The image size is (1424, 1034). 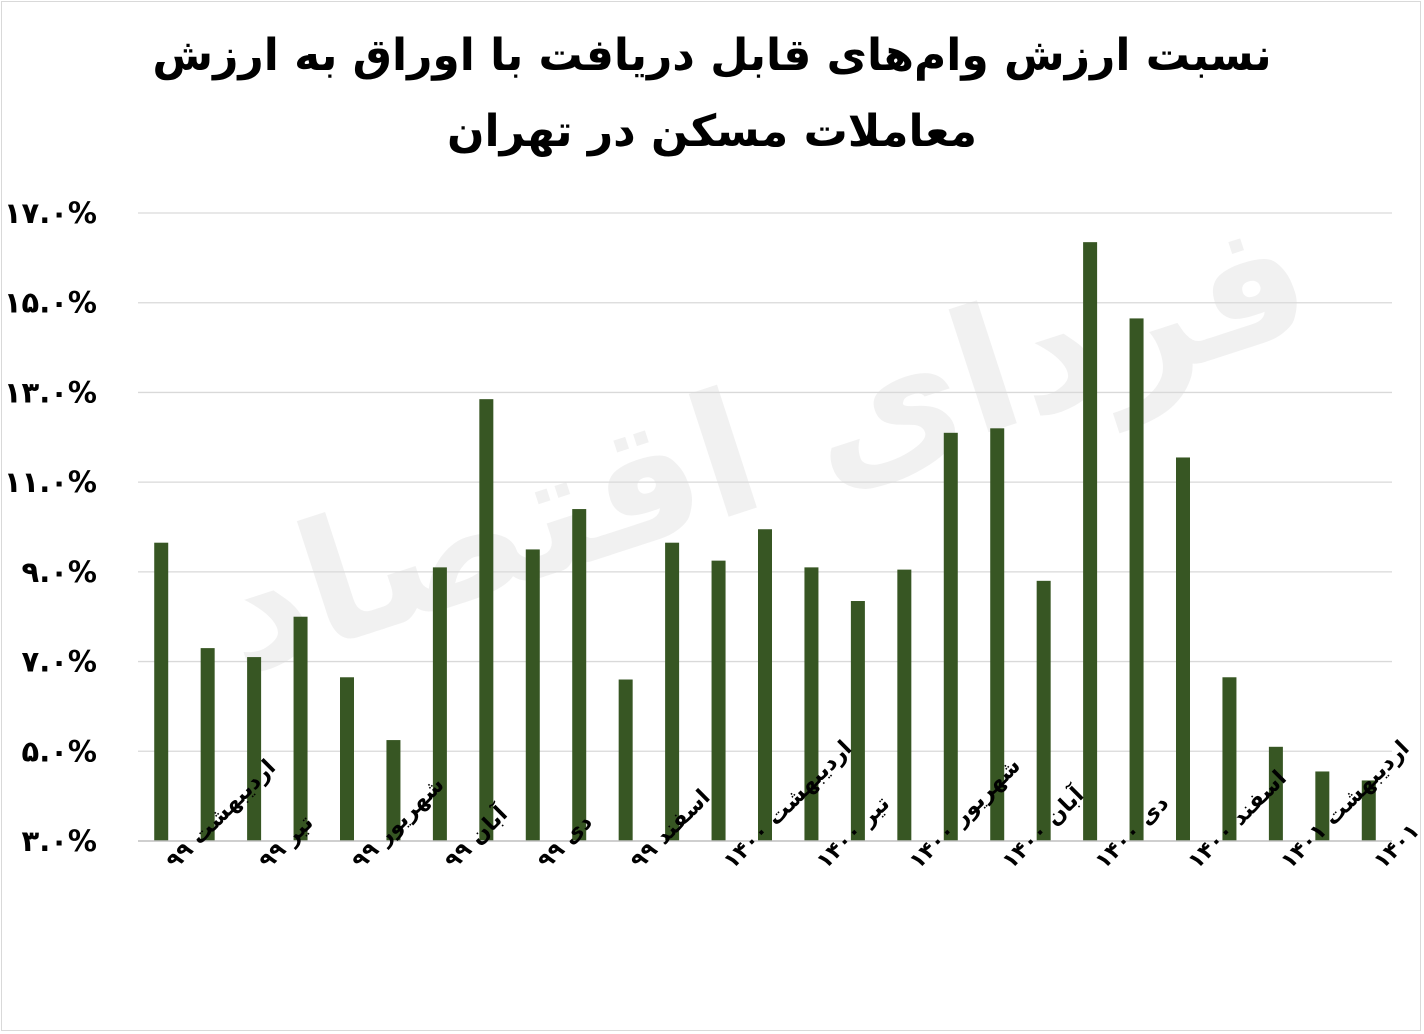 I want to click on y-tick-label: ۱۳.۰%, so click(x=50, y=392).